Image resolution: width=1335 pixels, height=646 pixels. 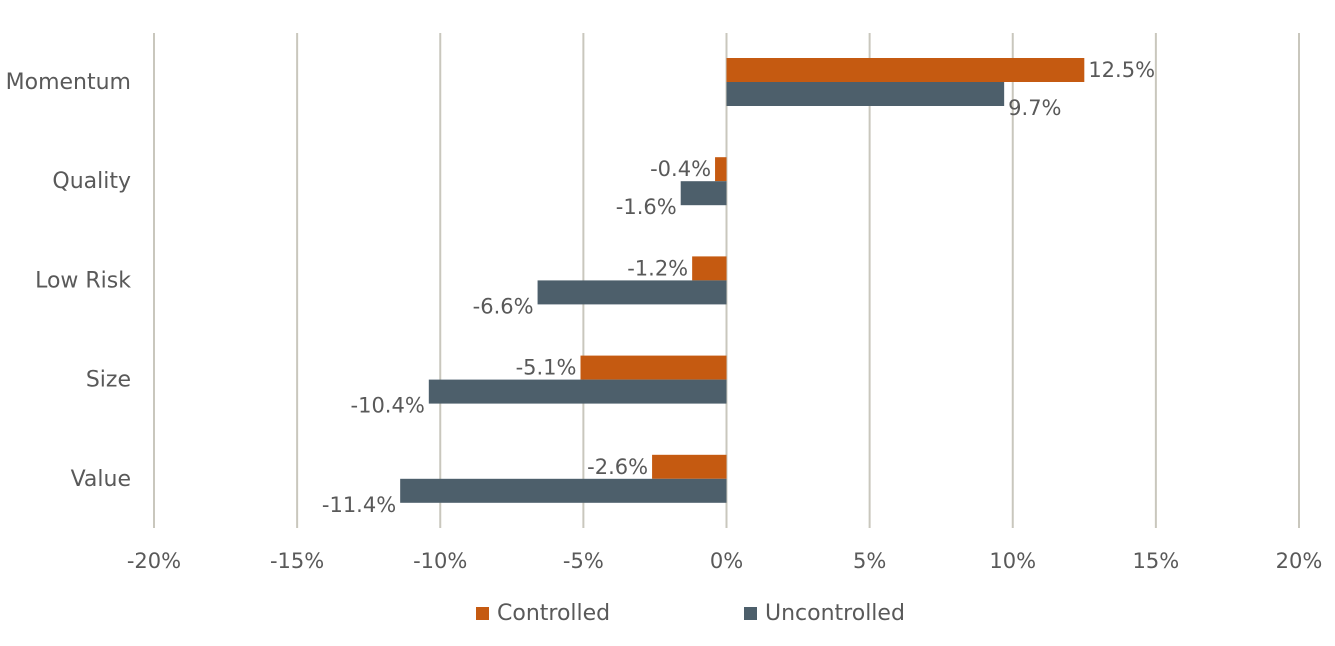 I want to click on x-tick-label-4: 0%, so click(x=726, y=561).